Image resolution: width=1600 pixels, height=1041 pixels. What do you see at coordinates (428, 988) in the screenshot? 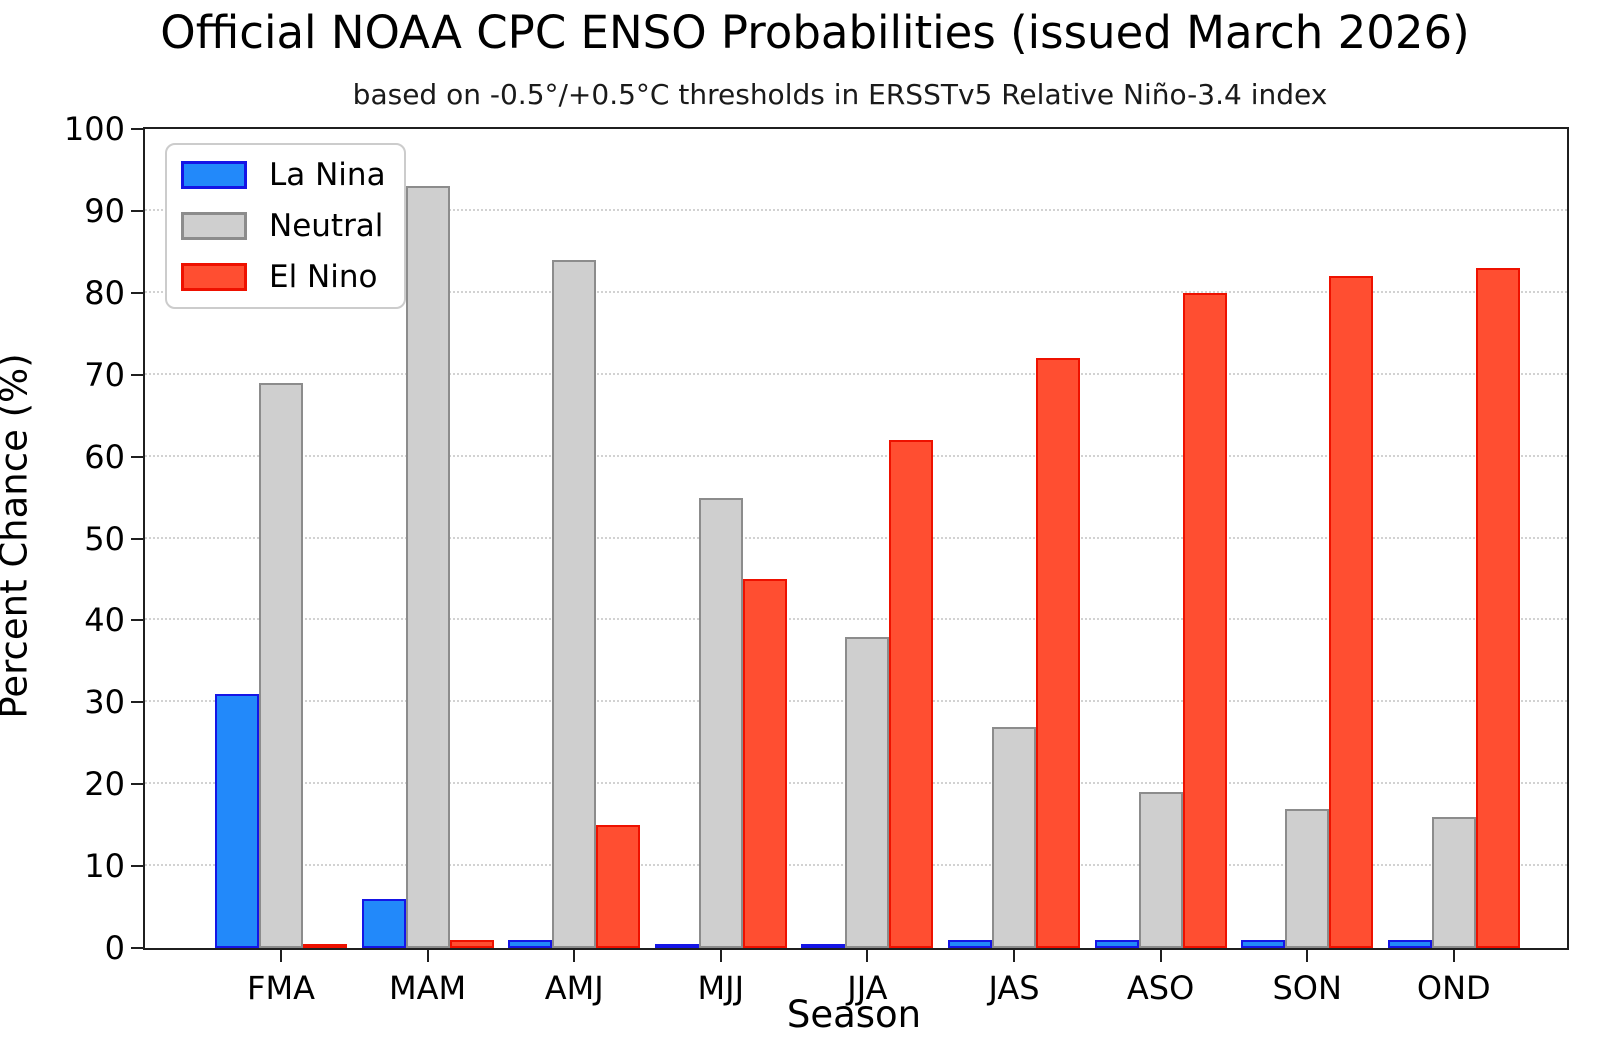
I see `x-tick-label-mam: MAM` at bounding box center [428, 988].